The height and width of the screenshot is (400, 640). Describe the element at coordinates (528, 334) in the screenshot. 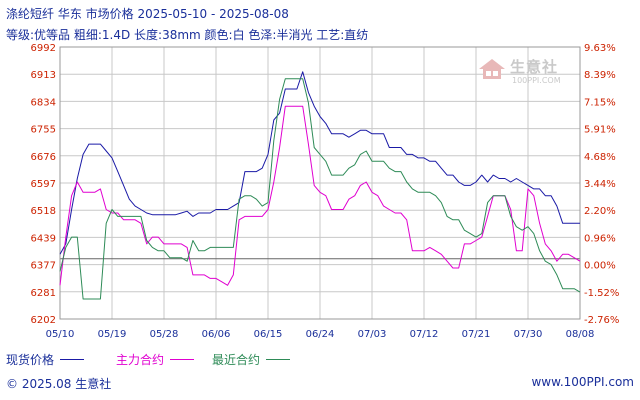

I see `x-tick-label: 07/30` at that location.